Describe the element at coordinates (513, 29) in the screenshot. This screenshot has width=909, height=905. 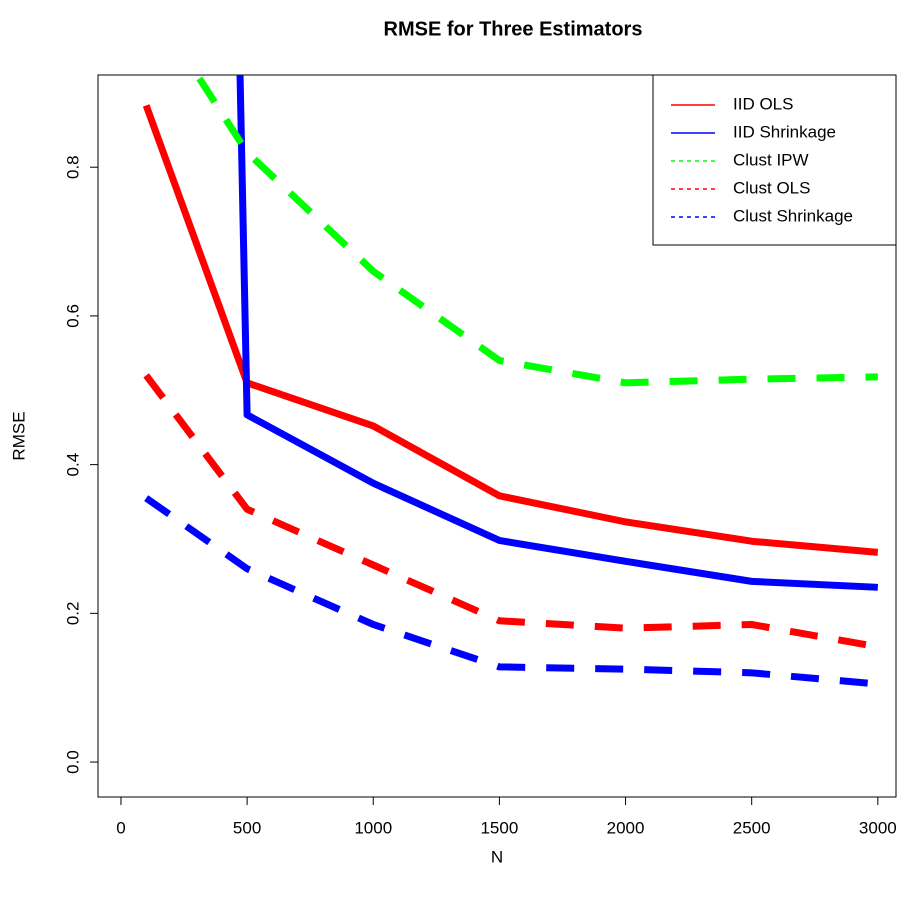
I see `chart-title: RMSE for Three Estimators` at that location.